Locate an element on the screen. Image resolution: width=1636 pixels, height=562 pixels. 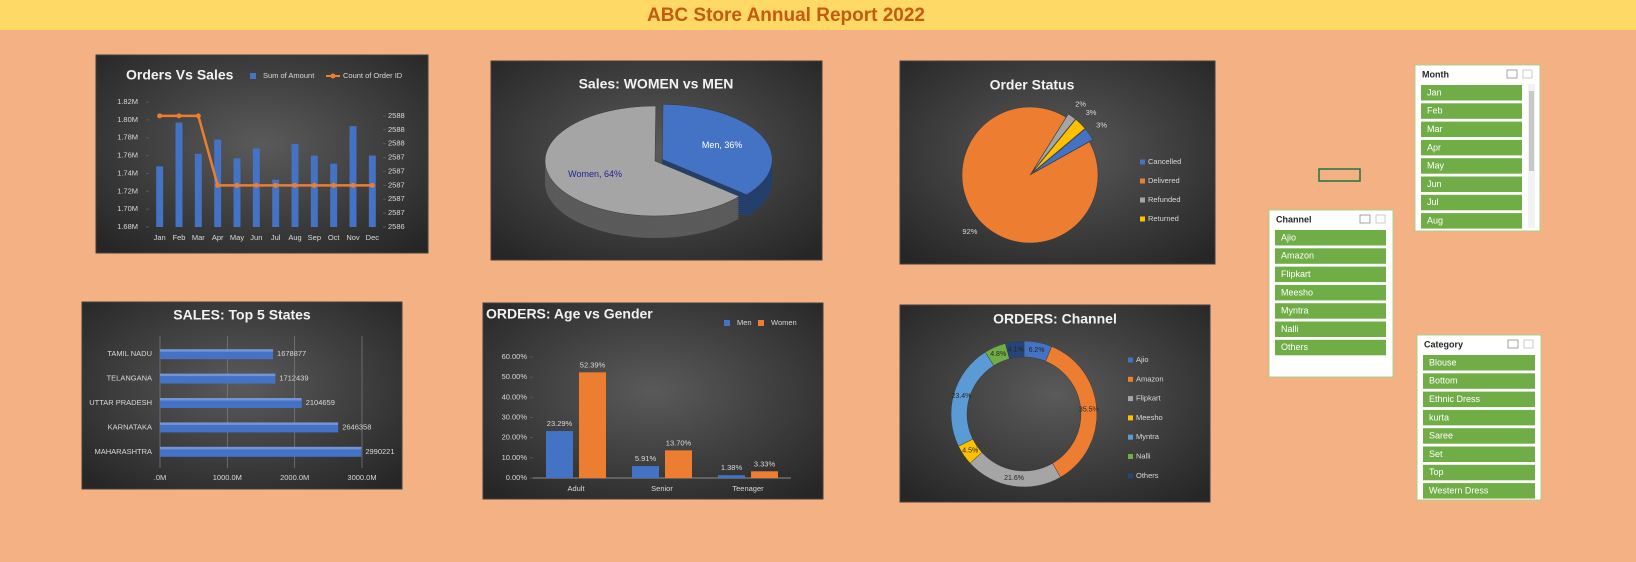
report-title: ABC Store Annual Report 2022 is located at coordinates (786, 15).